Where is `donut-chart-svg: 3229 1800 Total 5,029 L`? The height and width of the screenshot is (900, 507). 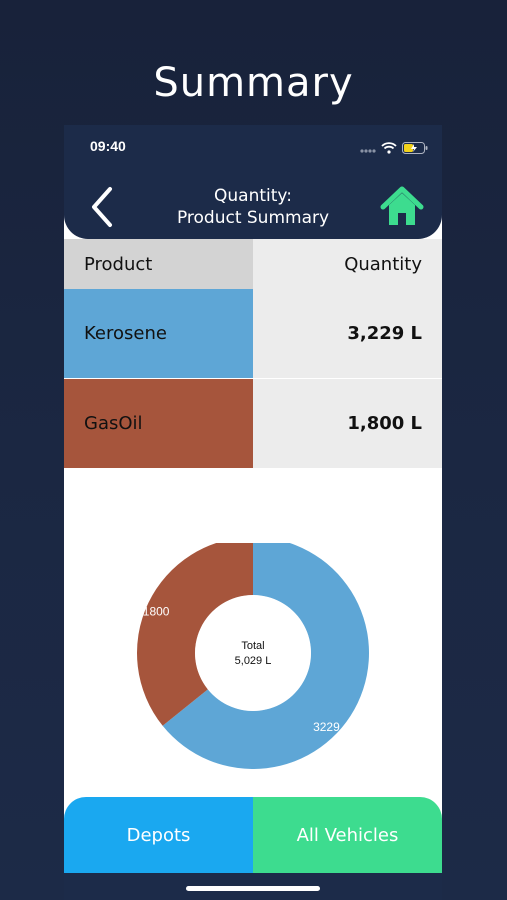
donut-chart-svg: 3229 1800 Total 5,029 L is located at coordinates (253, 653).